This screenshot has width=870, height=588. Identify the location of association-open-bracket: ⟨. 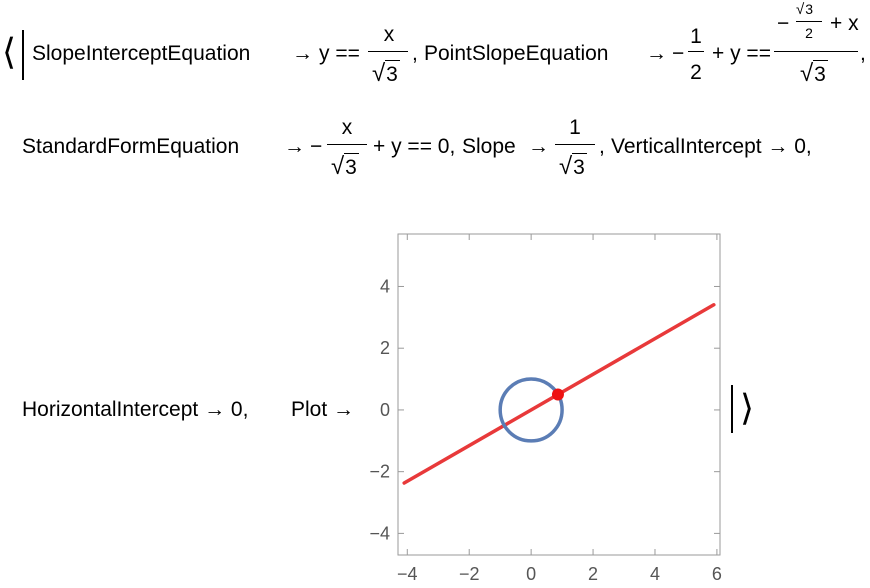
(9, 51).